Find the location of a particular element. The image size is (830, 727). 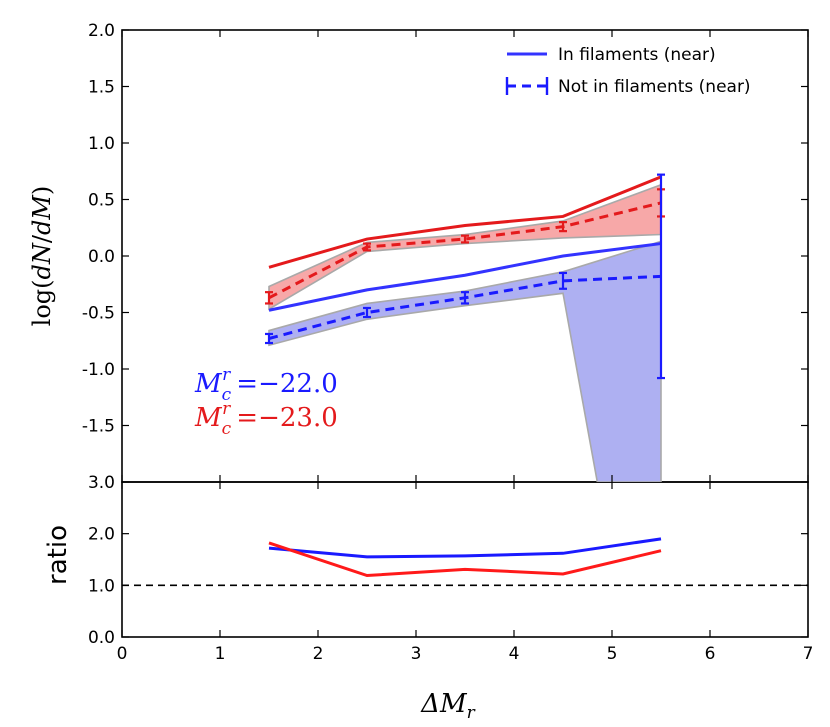

x-axis-title: ΔMr is located at coordinates (447, 706).